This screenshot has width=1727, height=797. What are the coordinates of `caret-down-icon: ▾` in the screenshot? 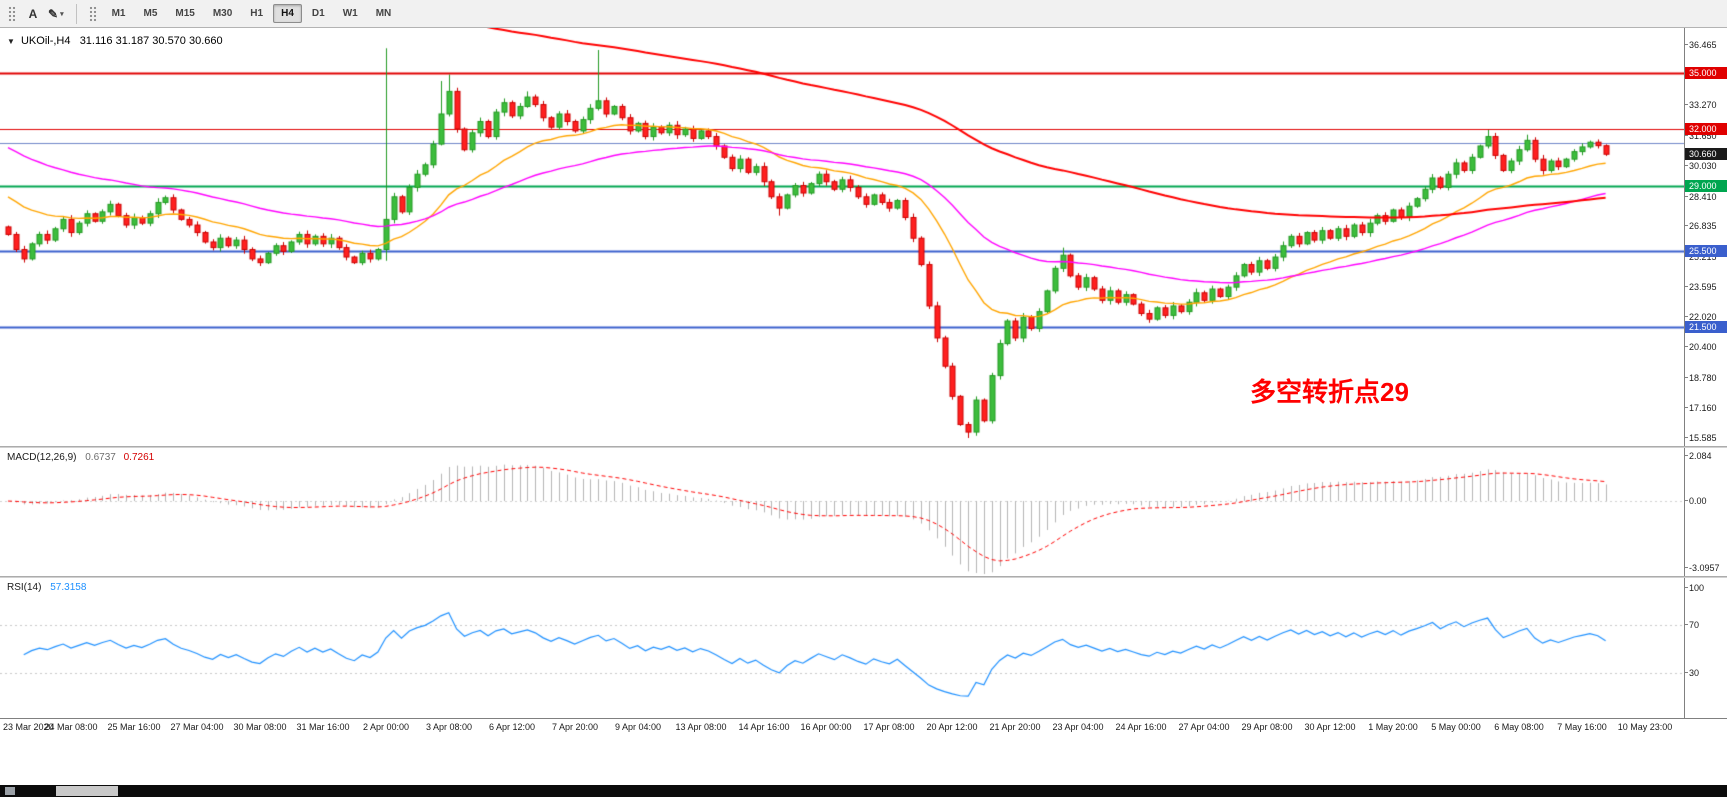 It's located at (62, 14).